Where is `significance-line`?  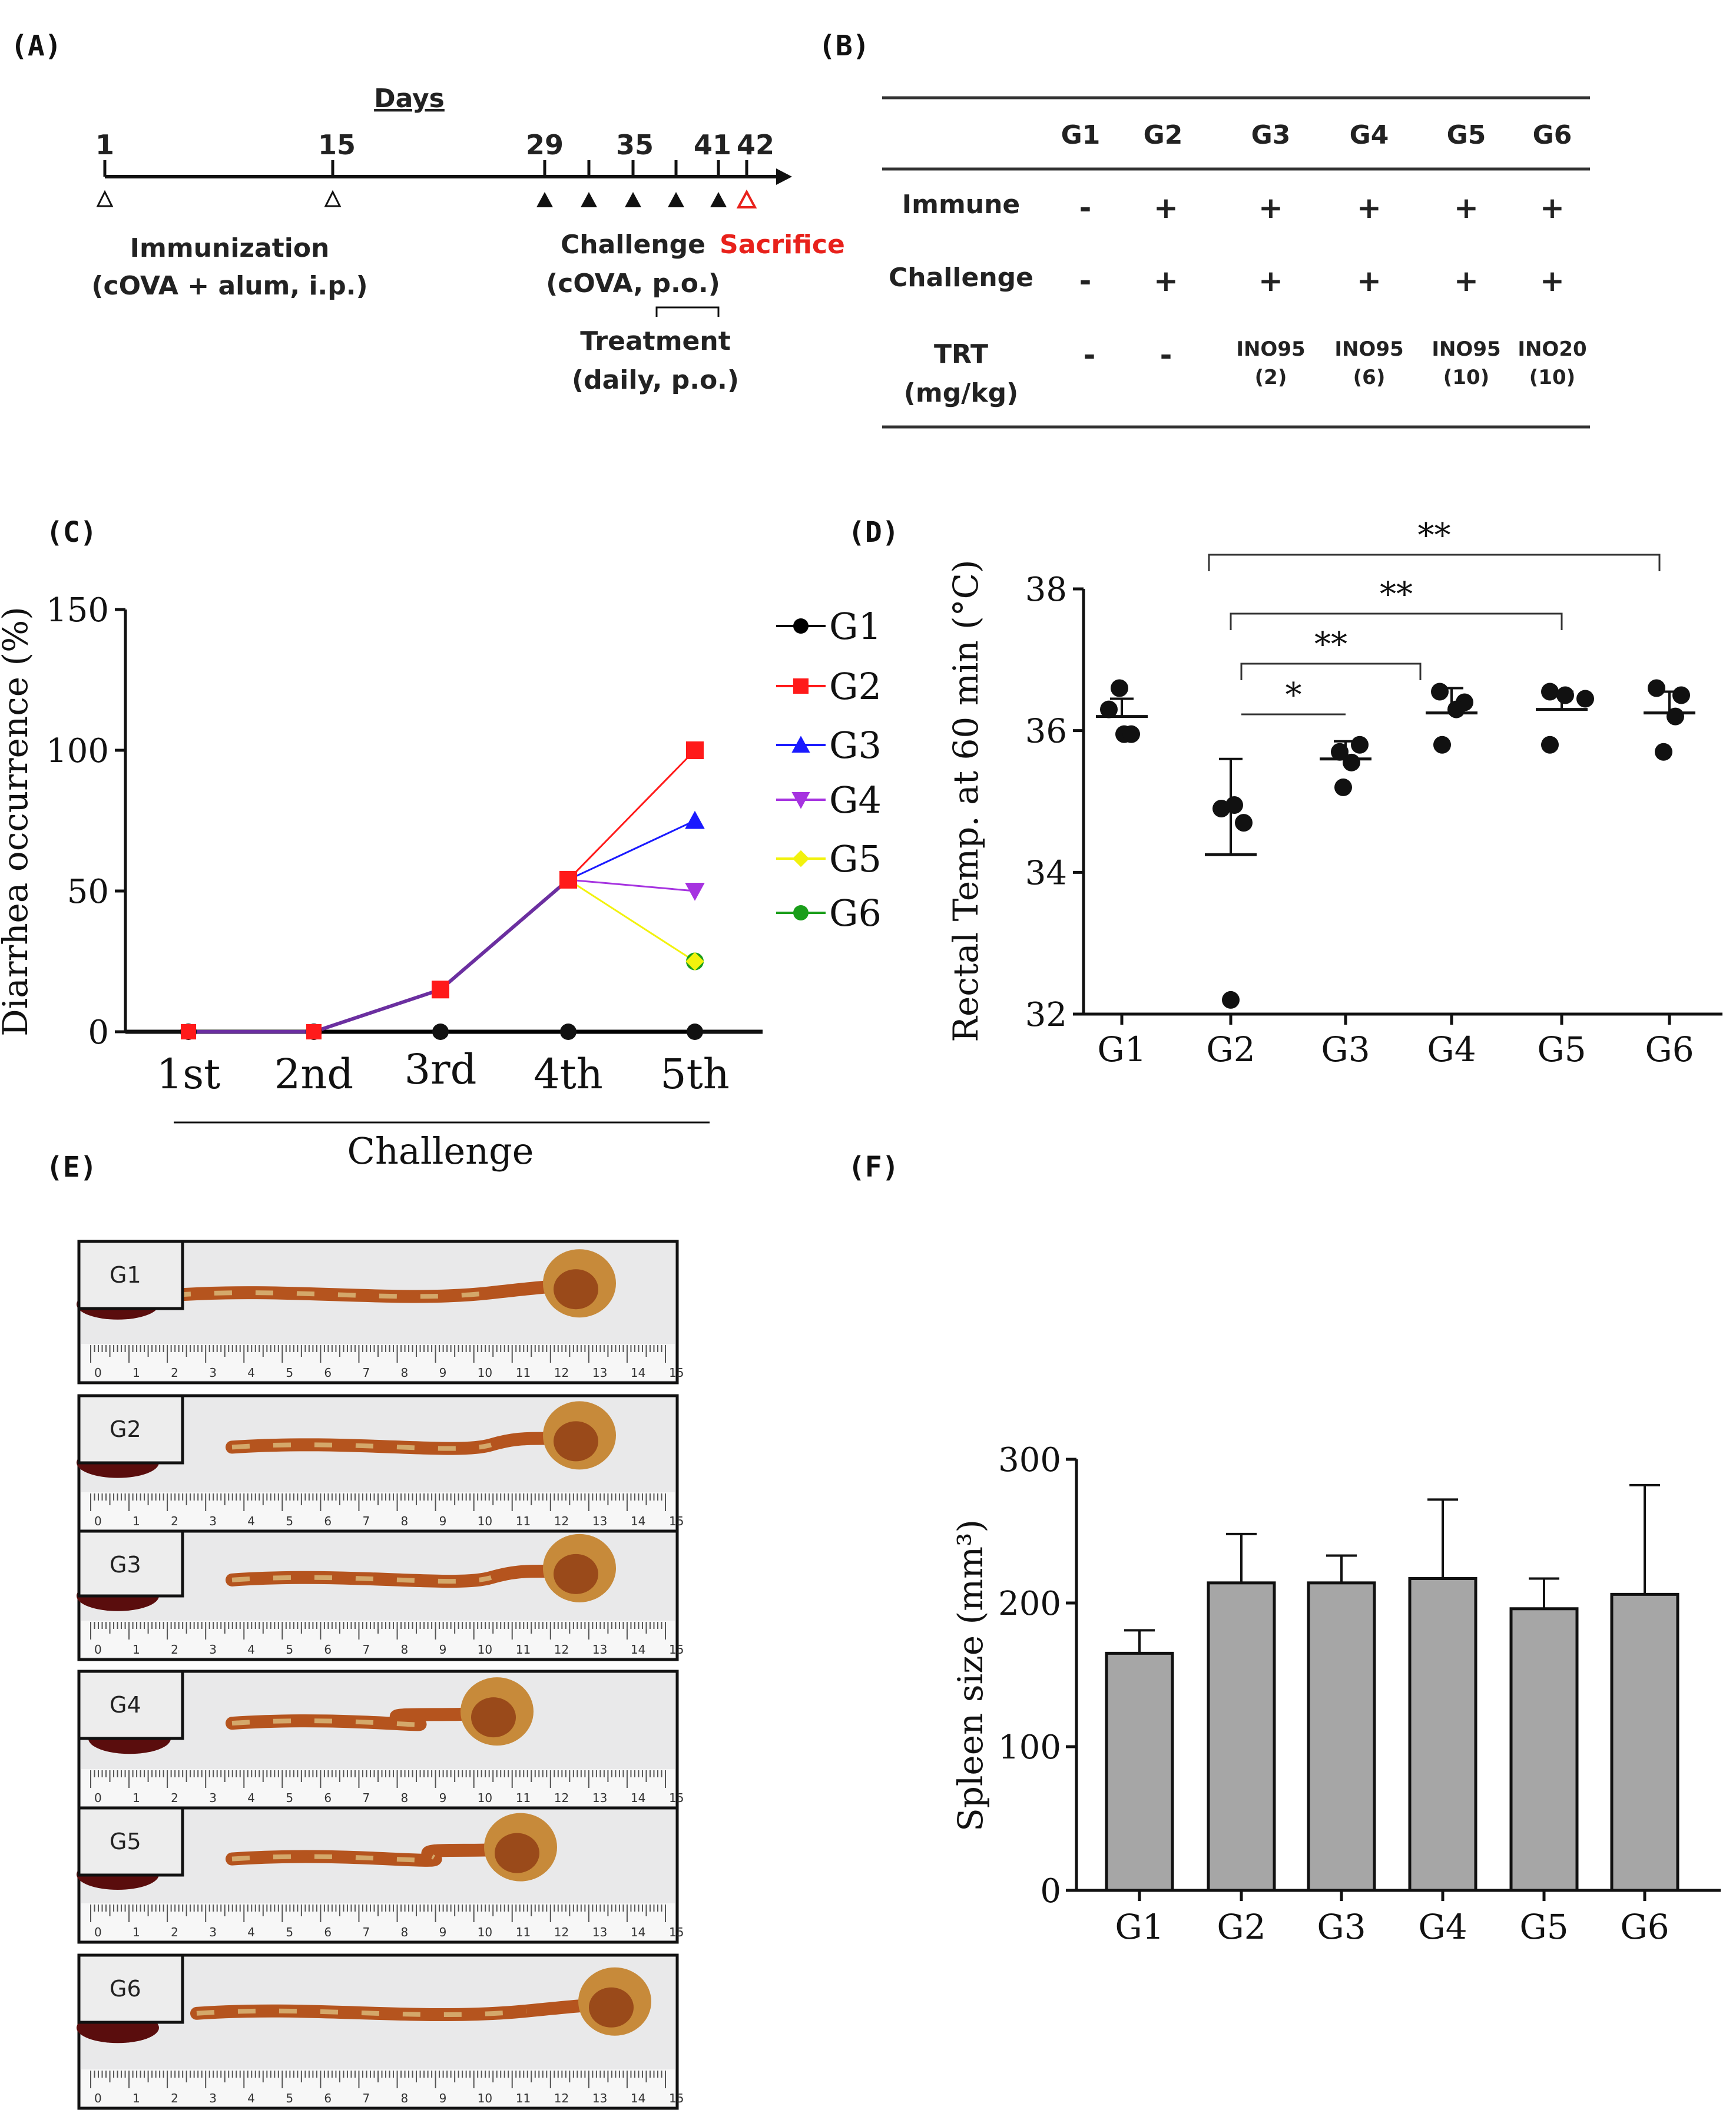
significance-line is located at coordinates (1331, 671).